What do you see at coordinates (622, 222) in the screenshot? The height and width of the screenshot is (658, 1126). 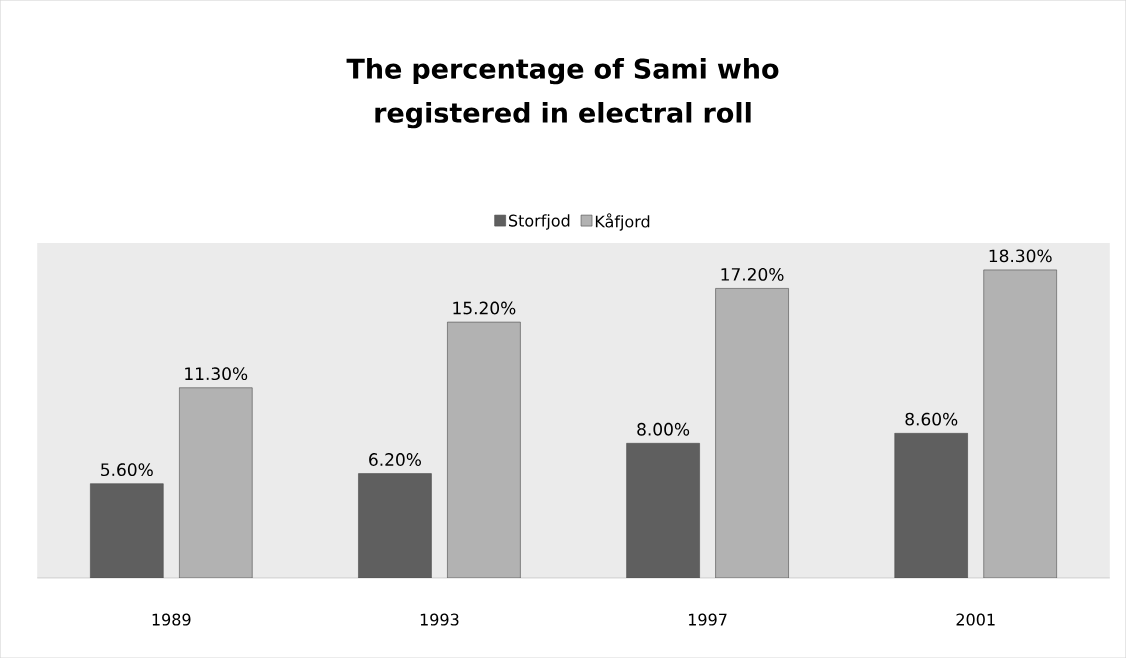 I see `legend-label: Kåfjord` at bounding box center [622, 222].